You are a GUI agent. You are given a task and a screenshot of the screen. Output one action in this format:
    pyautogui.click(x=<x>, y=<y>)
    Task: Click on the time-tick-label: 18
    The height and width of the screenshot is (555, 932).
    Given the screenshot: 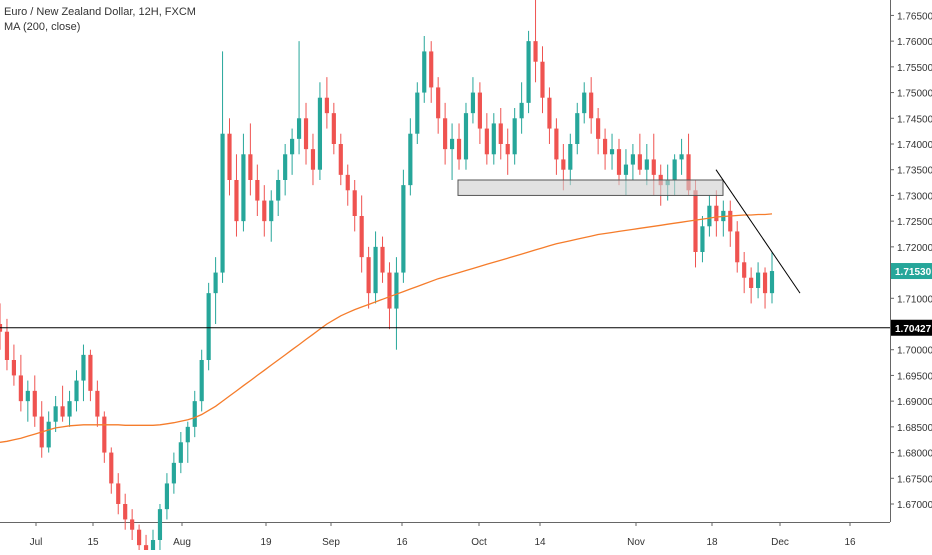 What is the action you would take?
    pyautogui.click(x=712, y=542)
    